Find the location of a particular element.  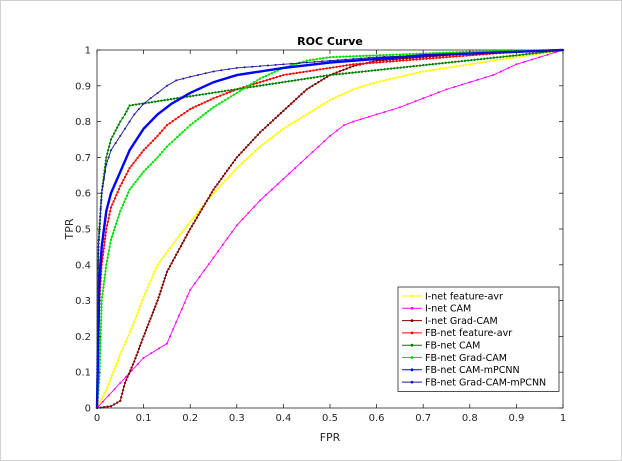

x-tick-label: 0.9 is located at coordinates (516, 418).